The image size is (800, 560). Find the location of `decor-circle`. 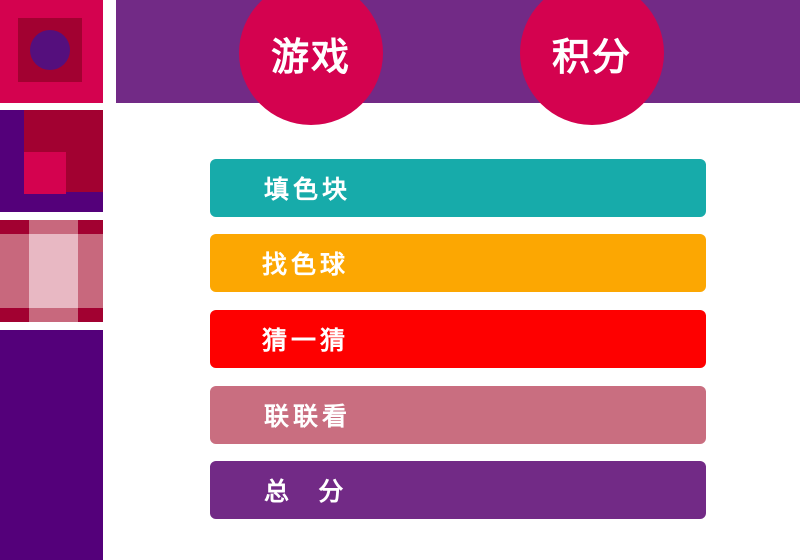

decor-circle is located at coordinates (50, 50).